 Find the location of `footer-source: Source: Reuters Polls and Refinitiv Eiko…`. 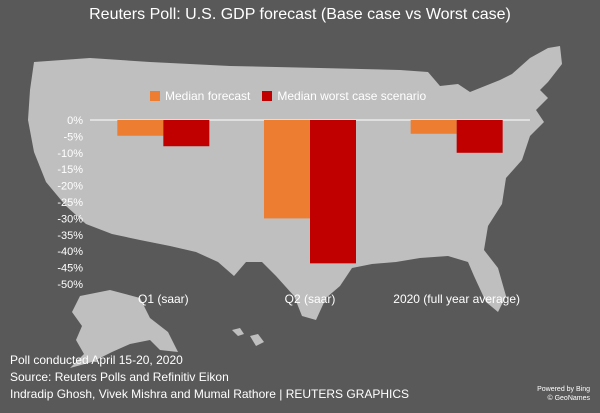

footer-source: Source: Reuters Polls and Refinitiv Eiko… is located at coordinates (119, 377).